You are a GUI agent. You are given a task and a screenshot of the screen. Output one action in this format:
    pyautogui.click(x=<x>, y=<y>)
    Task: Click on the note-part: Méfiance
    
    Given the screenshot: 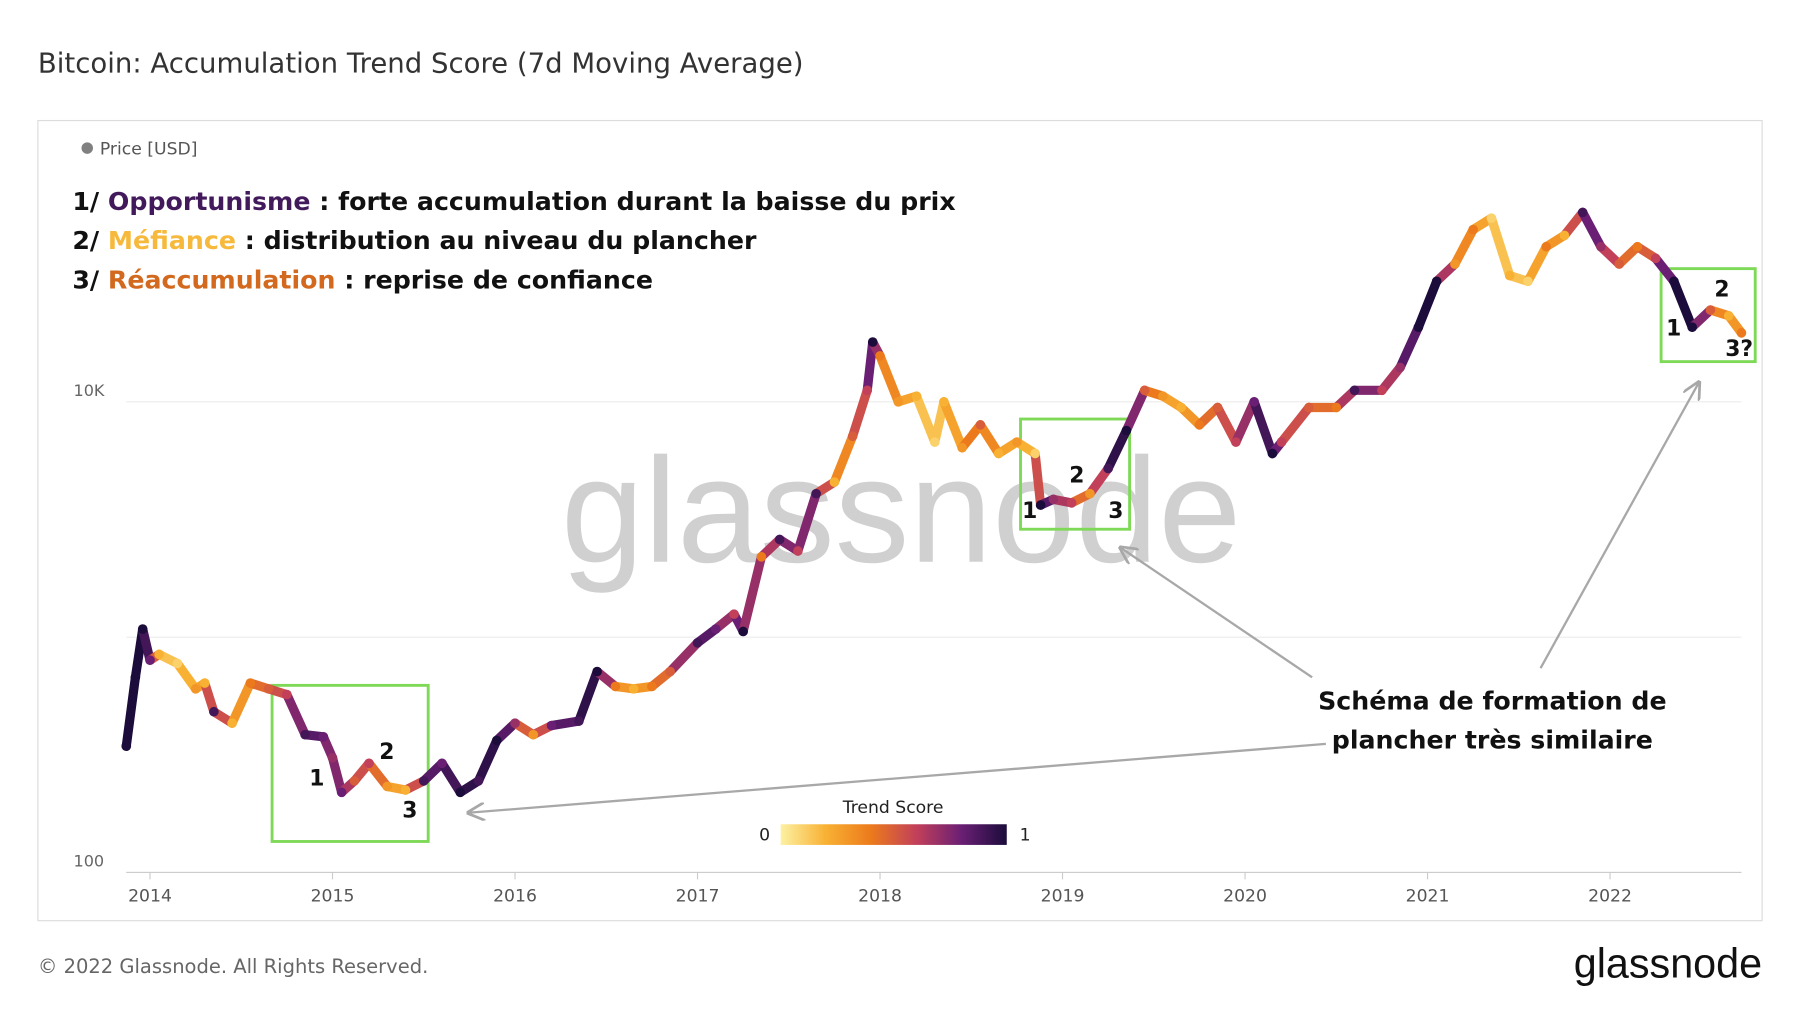 What is the action you would take?
    pyautogui.click(x=172, y=240)
    